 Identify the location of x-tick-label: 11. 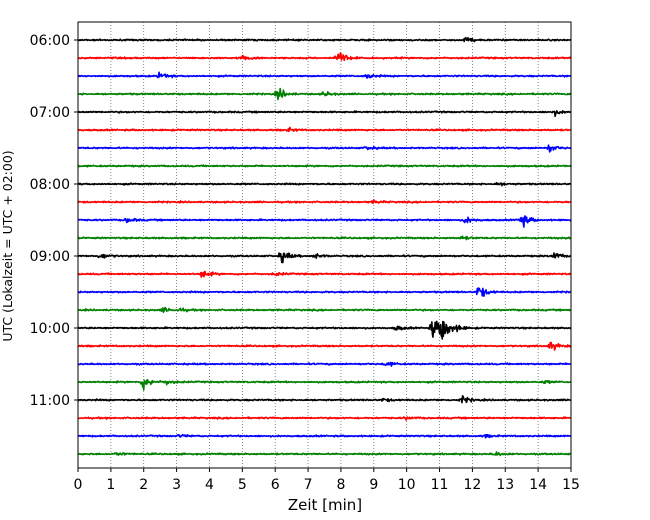
(440, 485).